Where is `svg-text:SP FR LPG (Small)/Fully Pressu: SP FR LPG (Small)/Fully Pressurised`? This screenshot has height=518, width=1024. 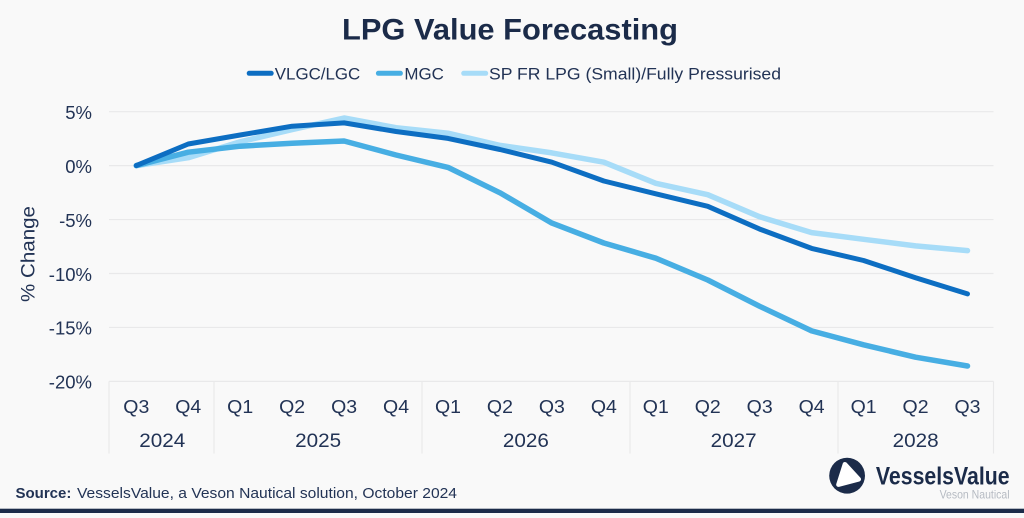 svg-text:SP FR LPG (Small)/Fully Pressu: SP FR LPG (Small)/Fully Pressurised is located at coordinates (635, 74).